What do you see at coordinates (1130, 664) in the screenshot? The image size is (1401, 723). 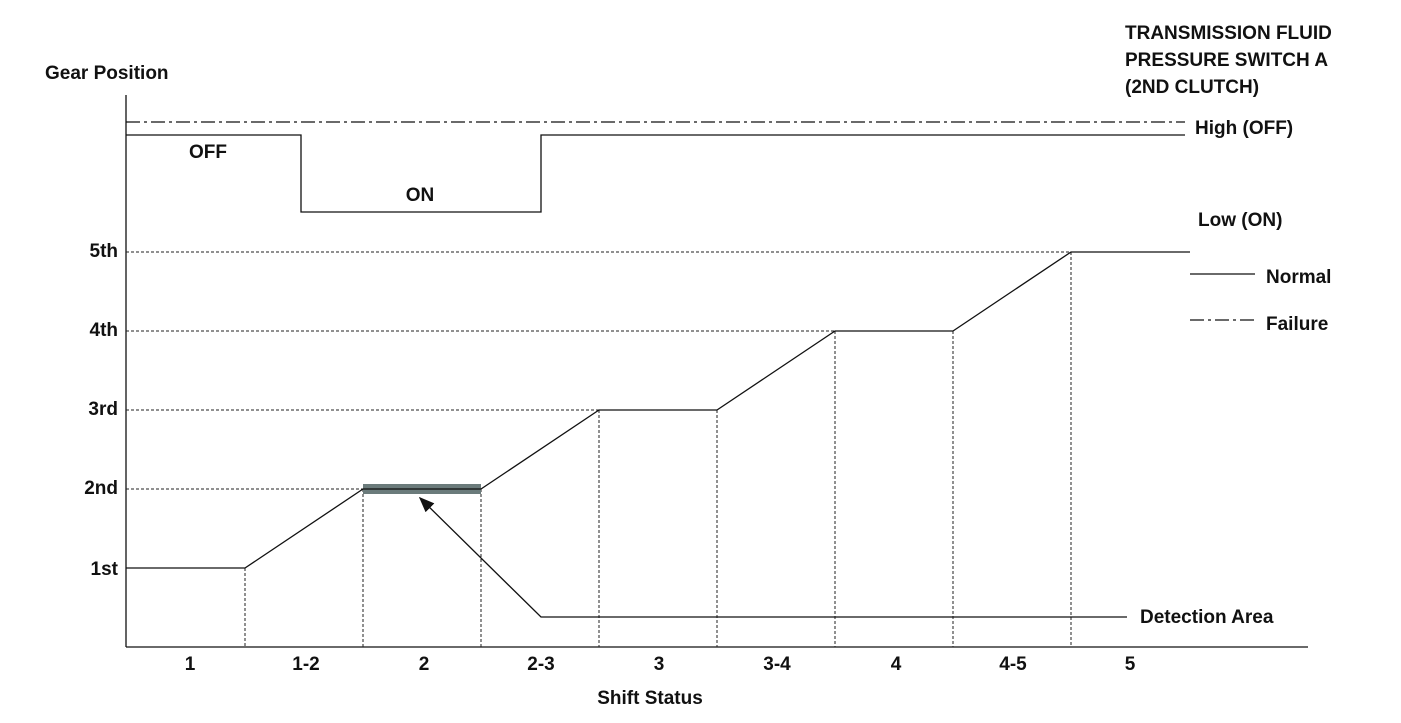 I see `shift-label: 5` at bounding box center [1130, 664].